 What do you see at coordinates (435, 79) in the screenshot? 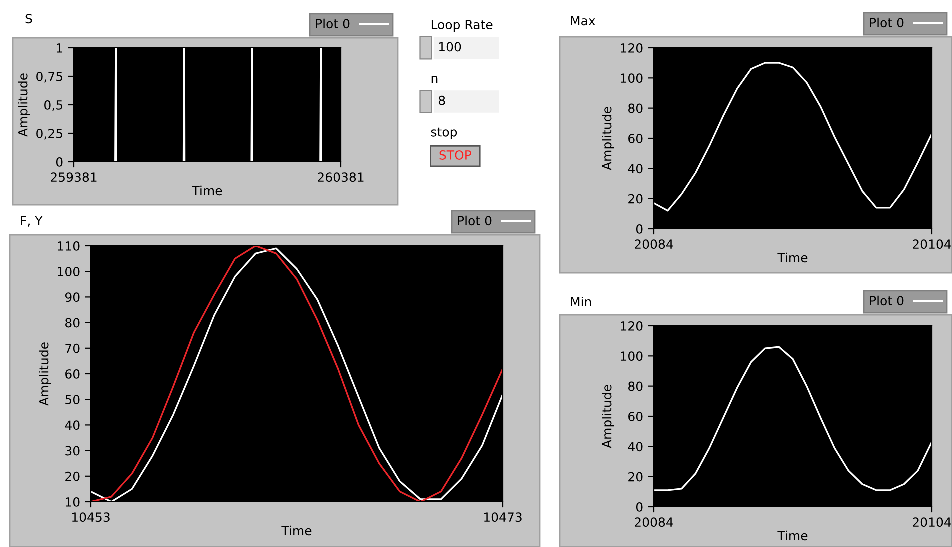
I see `text: n` at bounding box center [435, 79].